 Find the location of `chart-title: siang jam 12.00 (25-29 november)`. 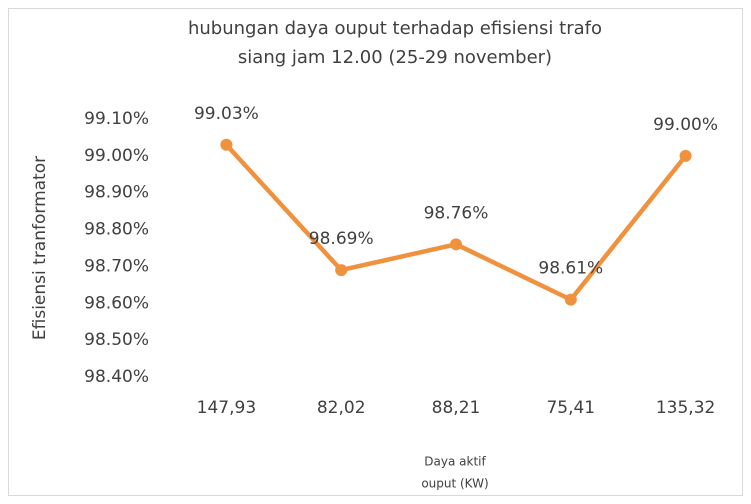

chart-title: siang jam 12.00 (25-29 november) is located at coordinates (395, 57).